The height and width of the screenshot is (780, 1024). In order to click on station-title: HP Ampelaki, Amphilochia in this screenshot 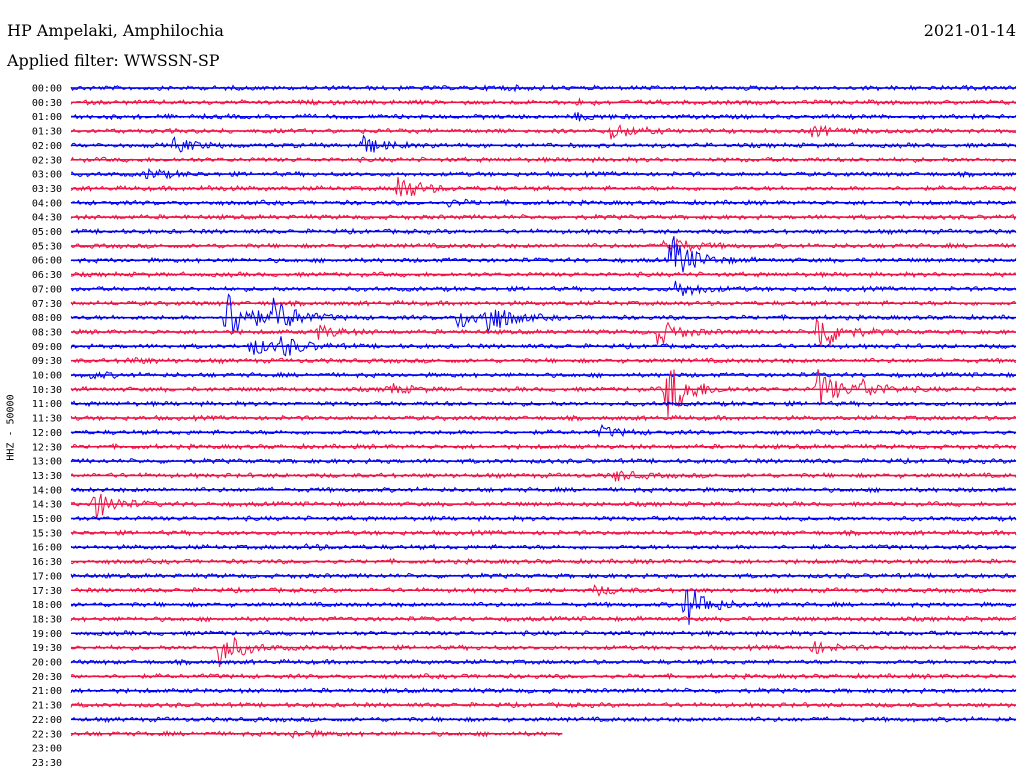, I will do `click(115, 30)`.